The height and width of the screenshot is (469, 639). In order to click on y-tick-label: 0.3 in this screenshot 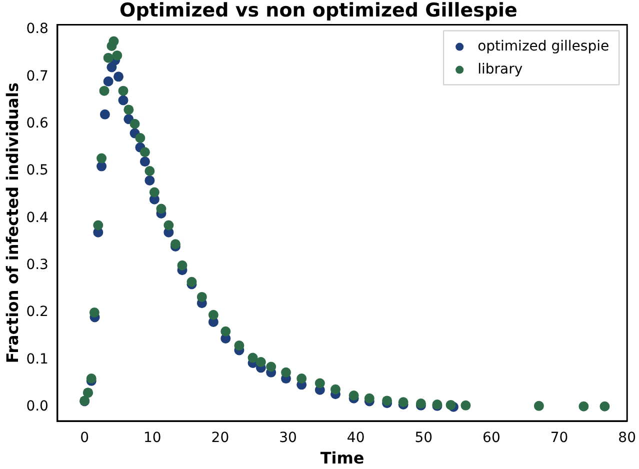, I will do `click(37, 264)`.